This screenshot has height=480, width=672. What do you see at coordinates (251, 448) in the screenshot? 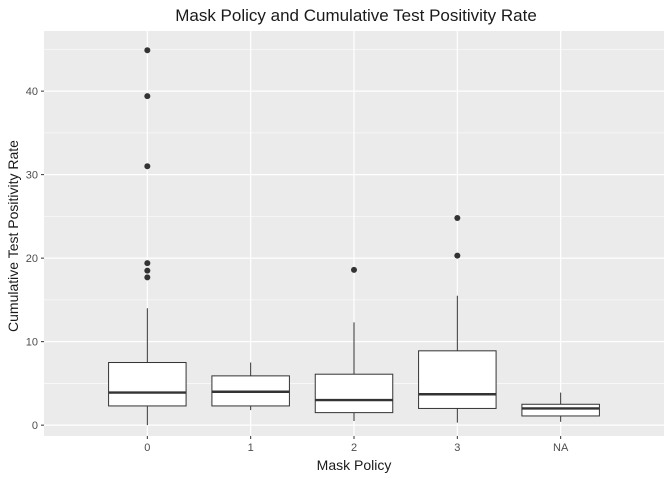
I see `x-tick-label: 1` at bounding box center [251, 448].